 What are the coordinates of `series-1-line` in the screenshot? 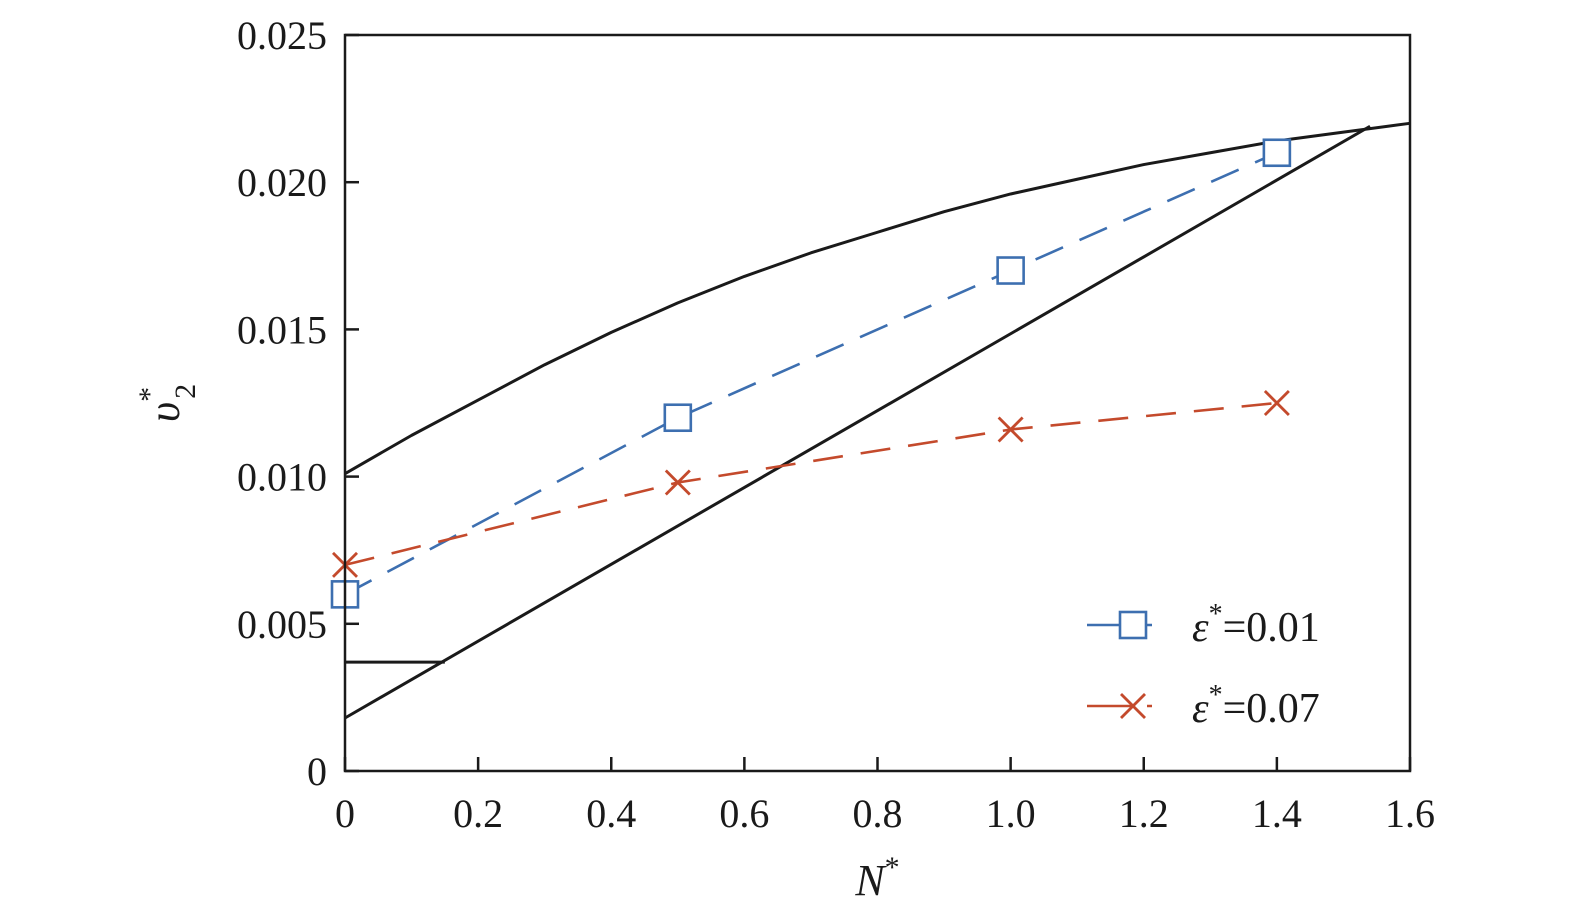 It's located at (811, 484).